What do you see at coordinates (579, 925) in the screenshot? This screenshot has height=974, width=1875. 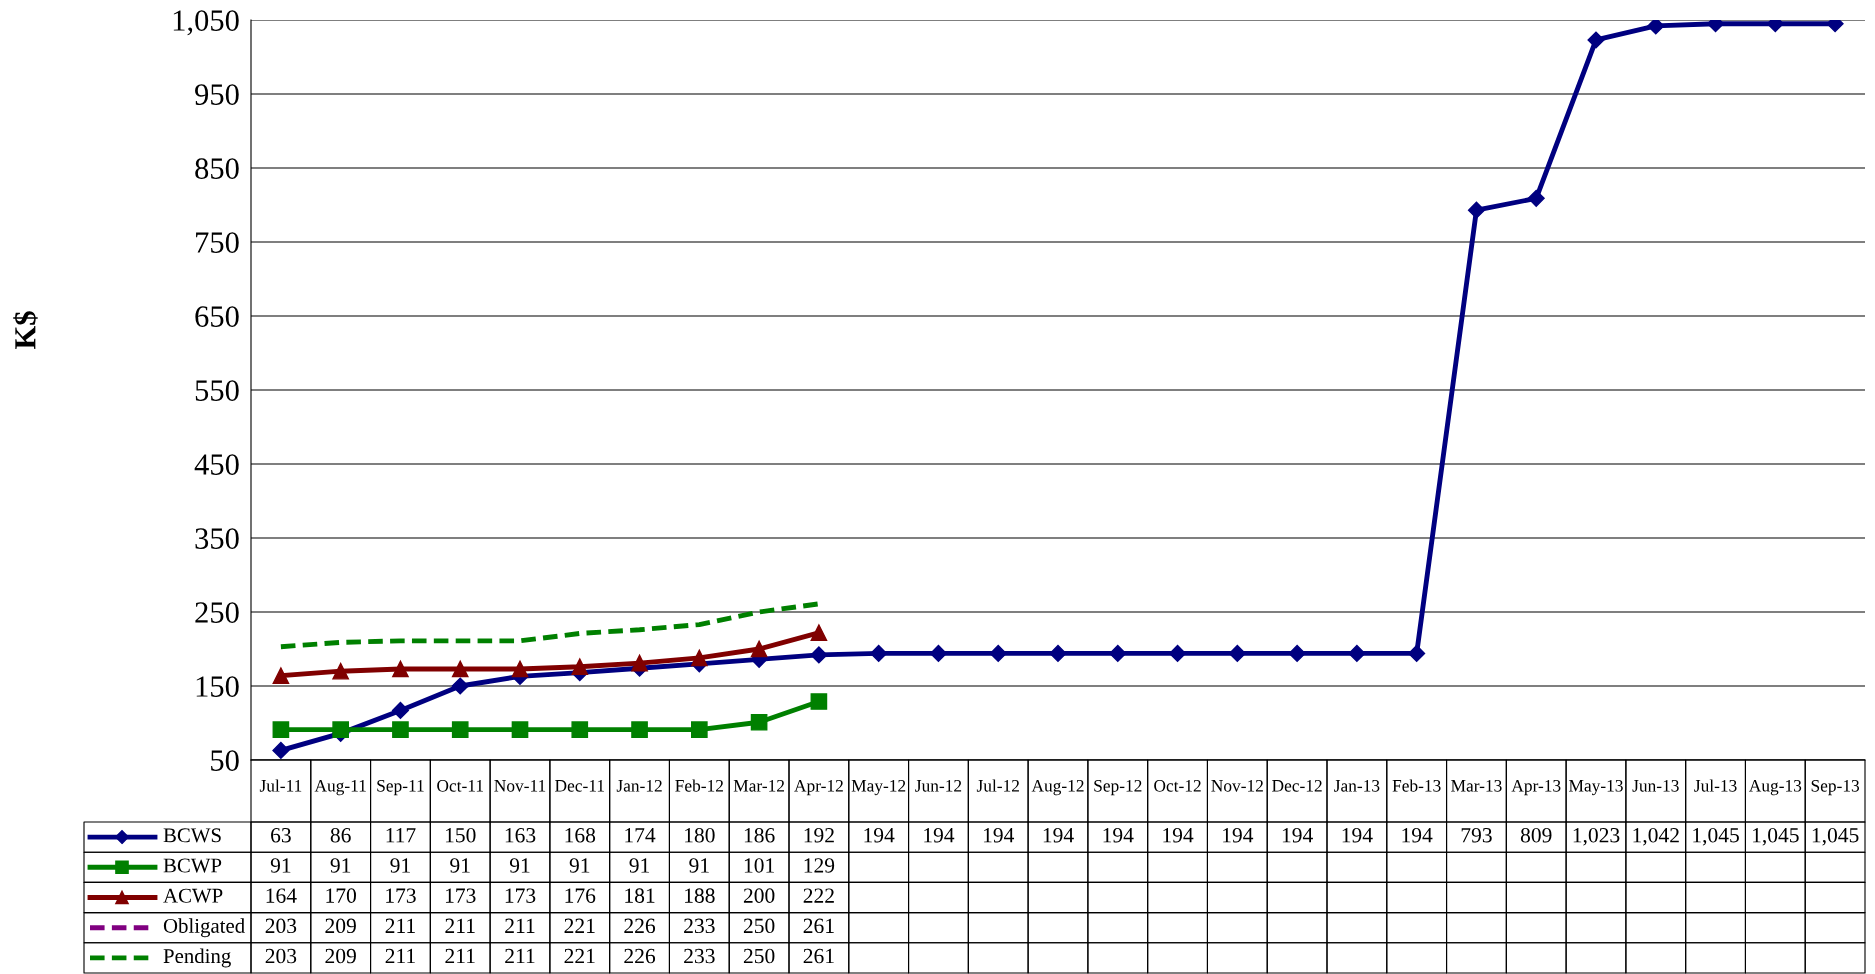 I see `text: 221` at bounding box center [579, 925].